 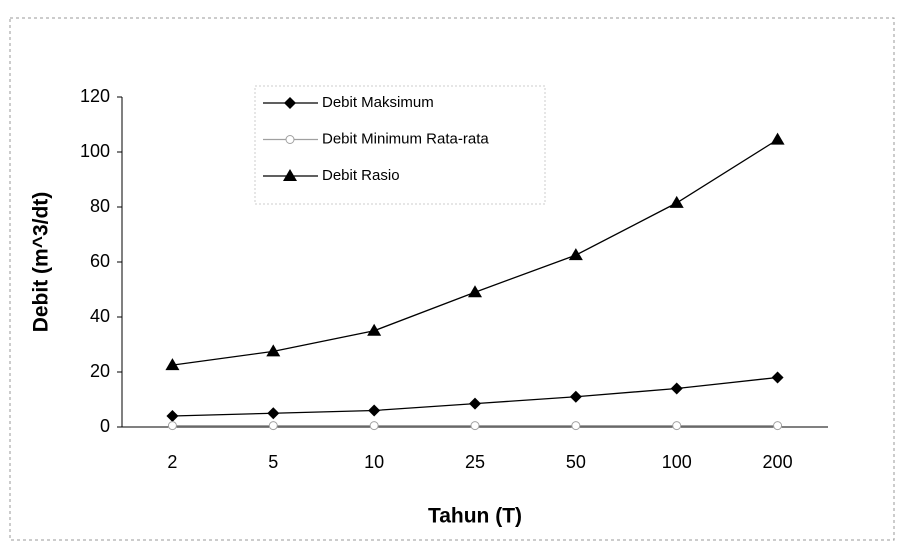 What do you see at coordinates (778, 462) in the screenshot?
I see `x-tick-label: 200` at bounding box center [778, 462].